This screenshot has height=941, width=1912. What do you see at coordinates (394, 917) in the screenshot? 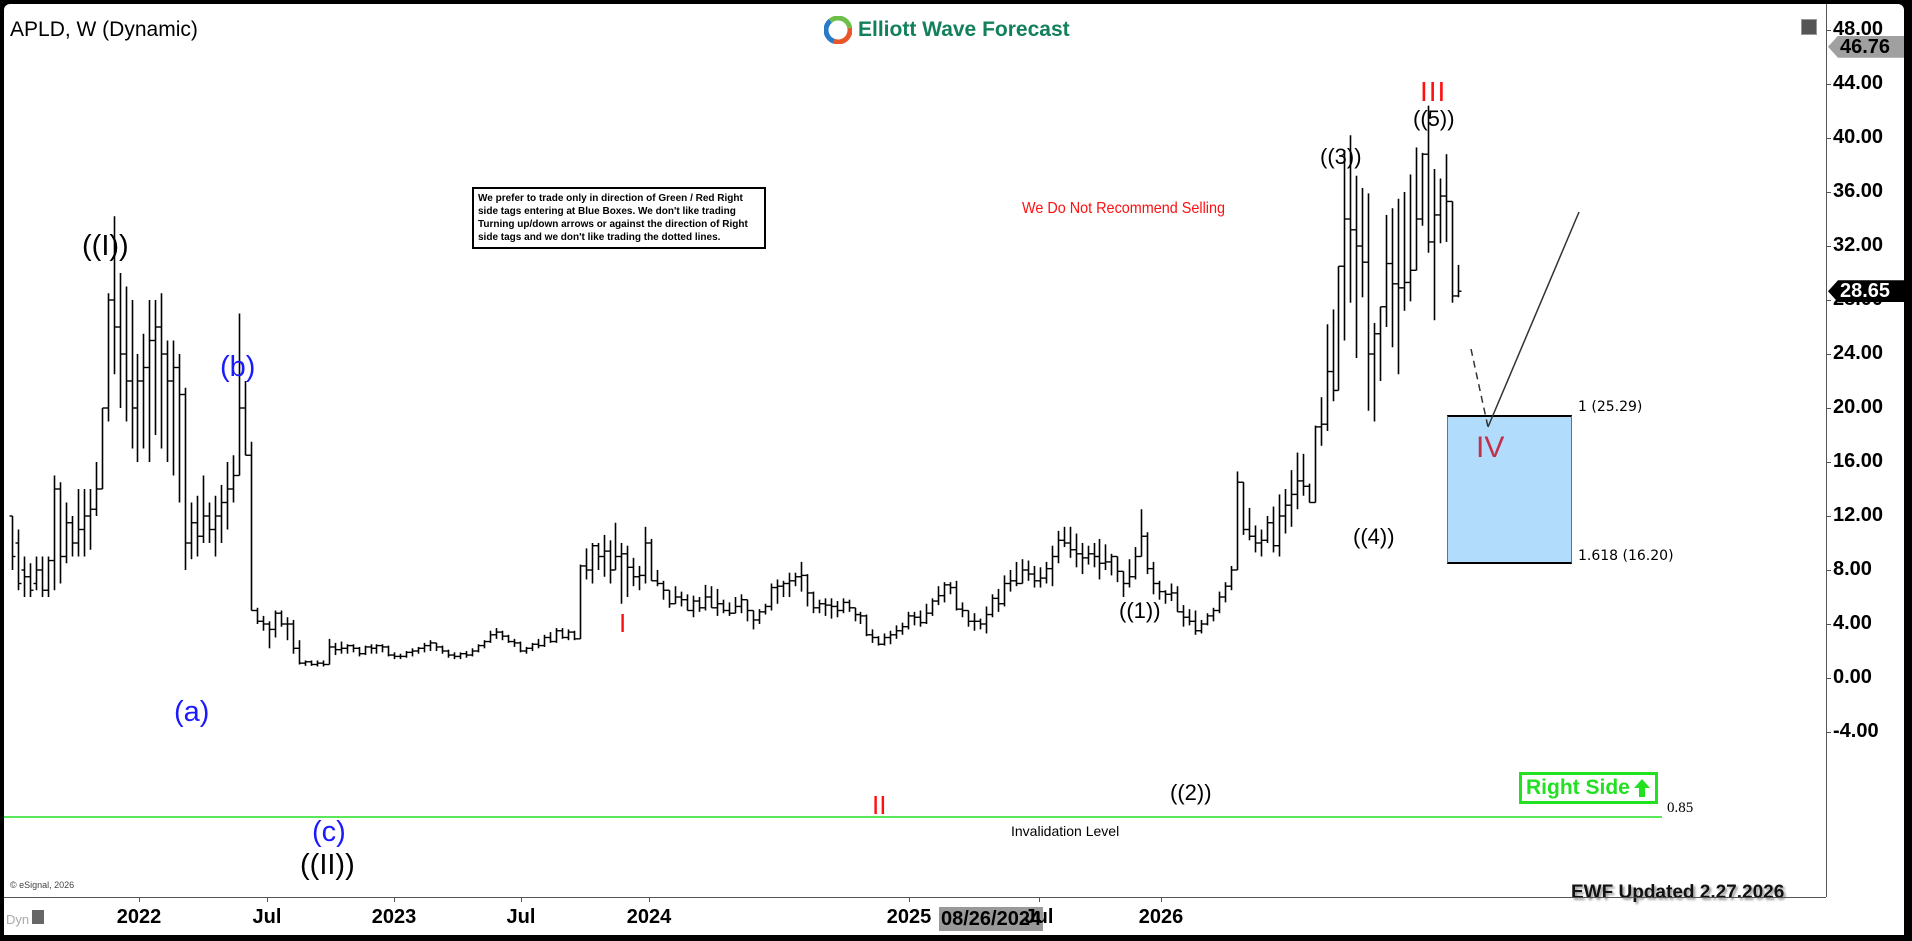
I see `x-tick-label: 2023` at bounding box center [394, 917].